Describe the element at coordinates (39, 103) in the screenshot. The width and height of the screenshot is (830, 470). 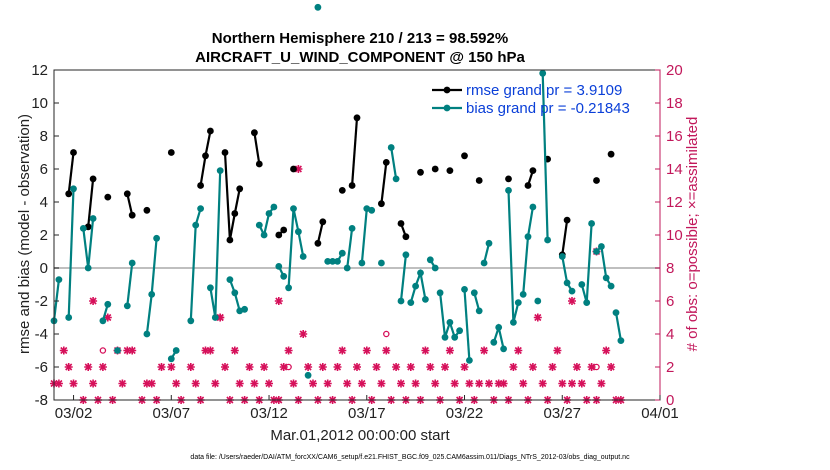
I see `y-tick-label: 10` at that location.